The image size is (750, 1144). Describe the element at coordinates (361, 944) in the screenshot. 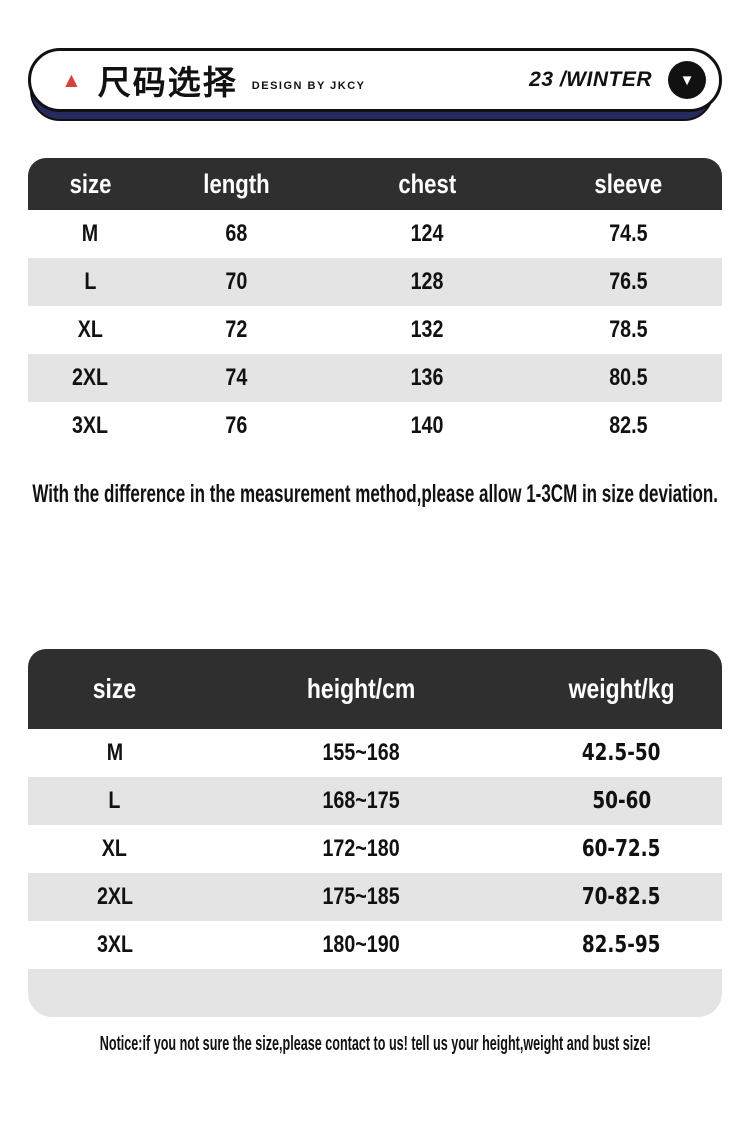

I see `cell-height: 180~190` at that location.